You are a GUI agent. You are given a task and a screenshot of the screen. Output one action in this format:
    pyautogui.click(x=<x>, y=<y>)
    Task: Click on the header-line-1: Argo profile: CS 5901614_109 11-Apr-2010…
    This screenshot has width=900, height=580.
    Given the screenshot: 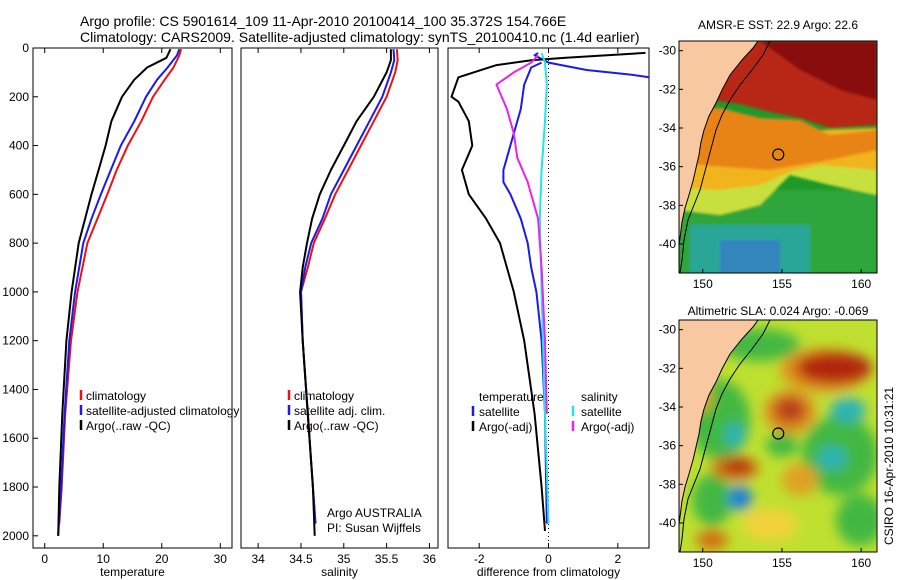 What is the action you would take?
    pyautogui.click(x=323, y=21)
    